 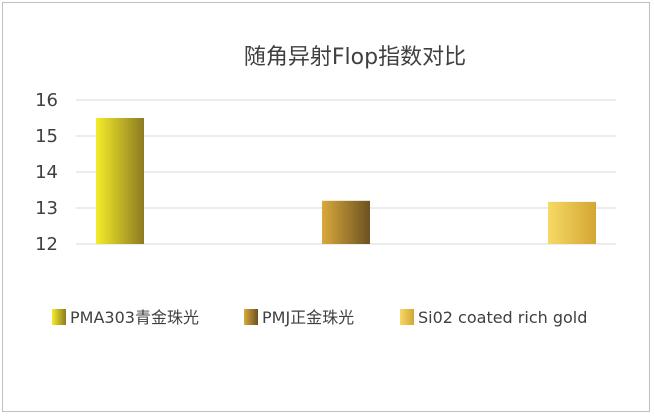 I want to click on chart-title: 随角异射Flop指数对比, so click(x=355, y=57).